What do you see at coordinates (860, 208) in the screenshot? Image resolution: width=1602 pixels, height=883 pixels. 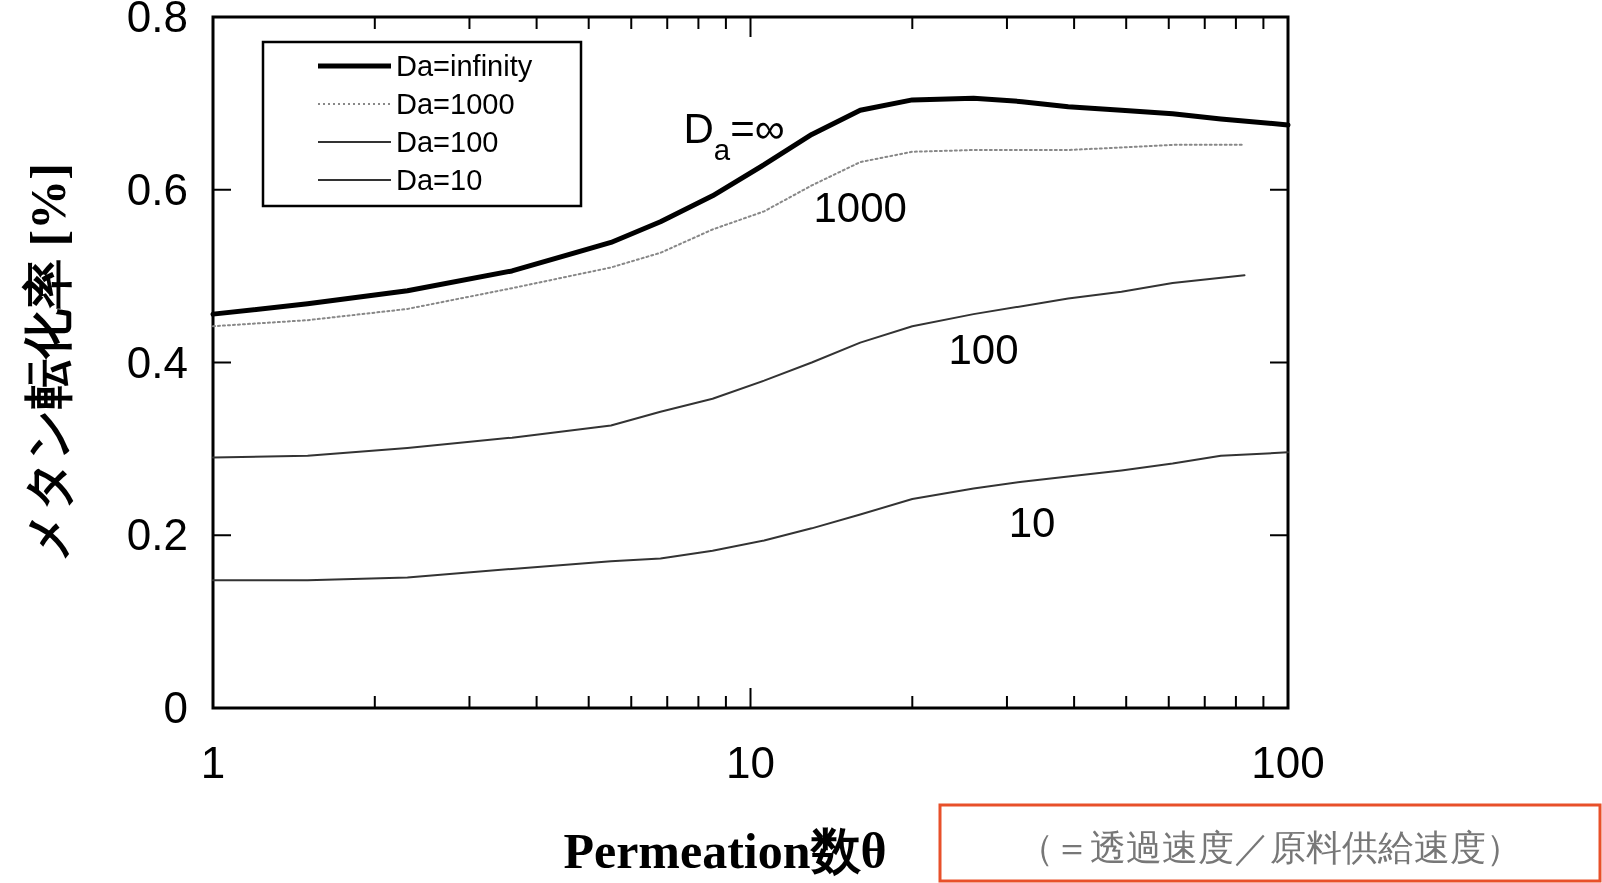 I see `annotation: 1000` at bounding box center [860, 208].